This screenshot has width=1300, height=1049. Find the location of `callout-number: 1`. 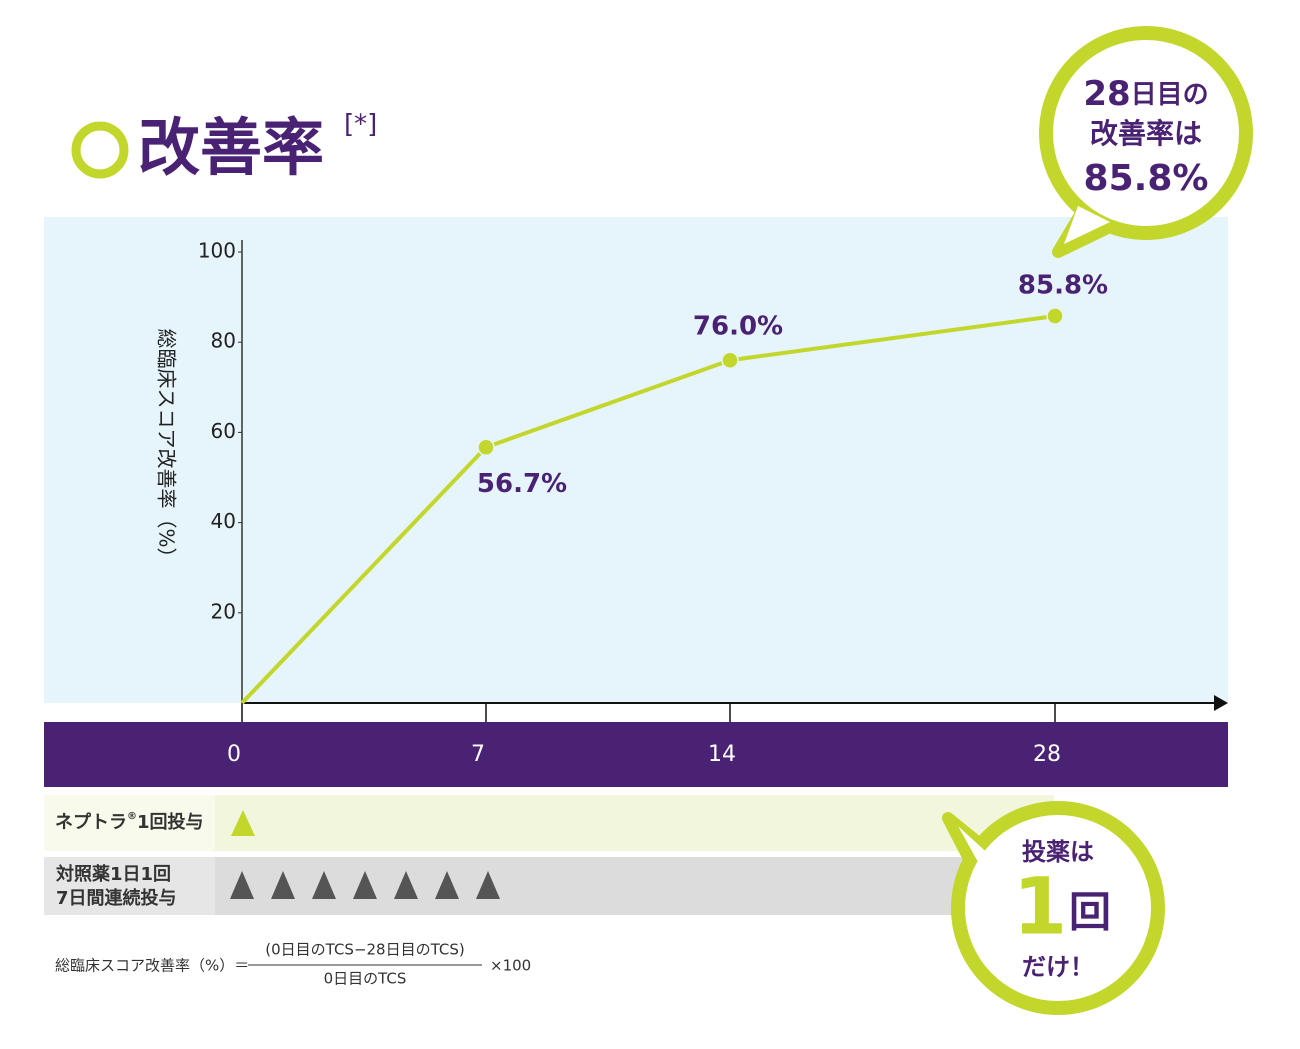

callout-number: 1 is located at coordinates (1040, 907).